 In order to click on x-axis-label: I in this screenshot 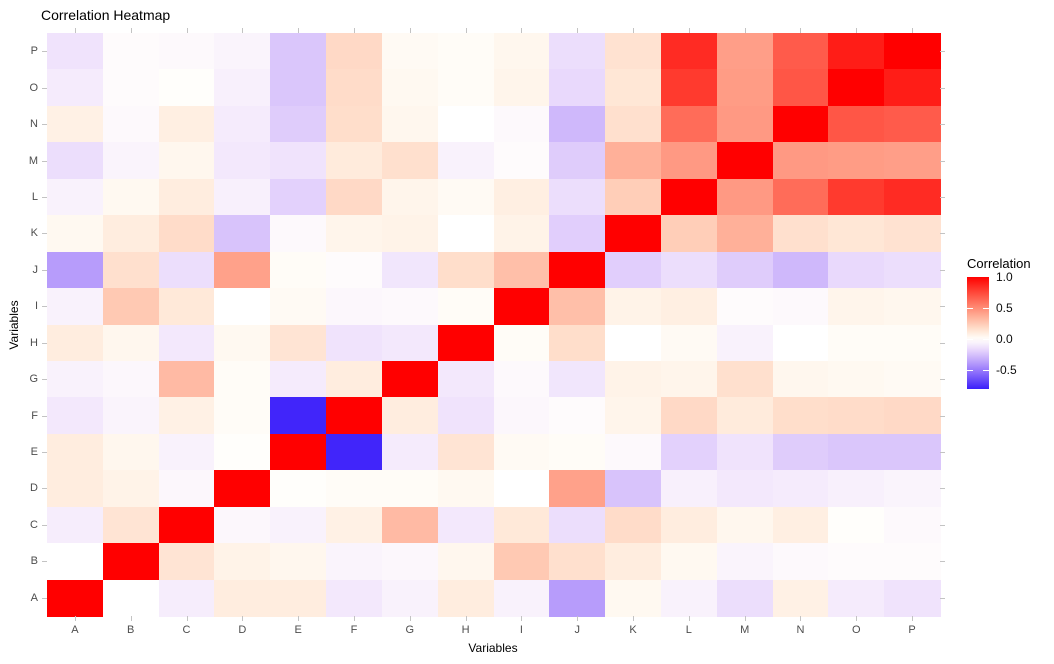, I will do `click(521, 630)`.